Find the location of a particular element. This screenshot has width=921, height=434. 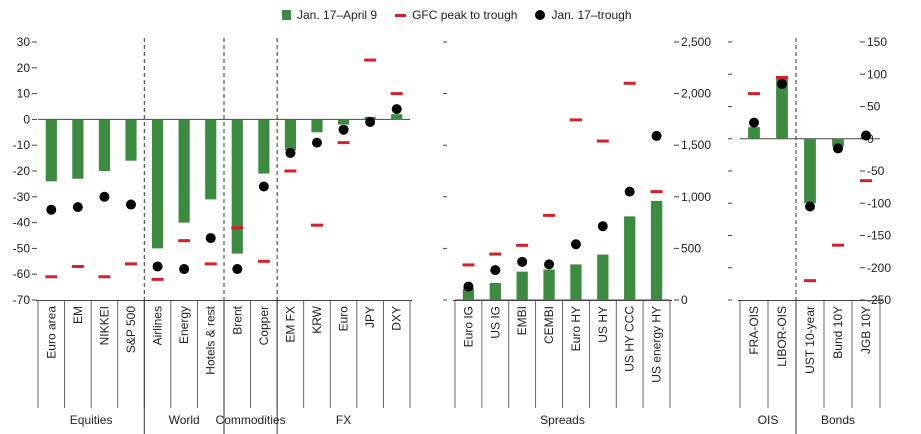

left-category-label: KRW is located at coordinates (317, 319).